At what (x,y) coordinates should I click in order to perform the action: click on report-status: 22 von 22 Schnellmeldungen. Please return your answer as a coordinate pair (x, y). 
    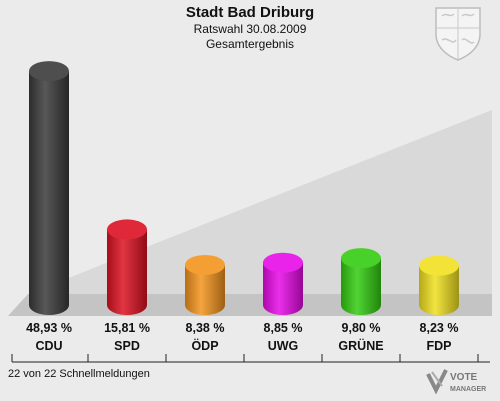
    Looking at the image, I should click on (79, 374).